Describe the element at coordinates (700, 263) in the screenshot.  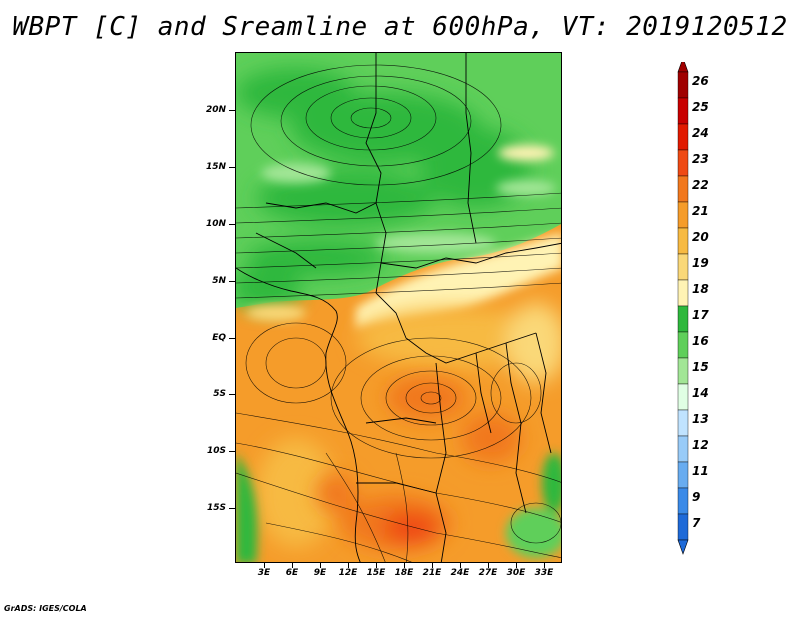
I see `colorbar-label: 19` at that location.